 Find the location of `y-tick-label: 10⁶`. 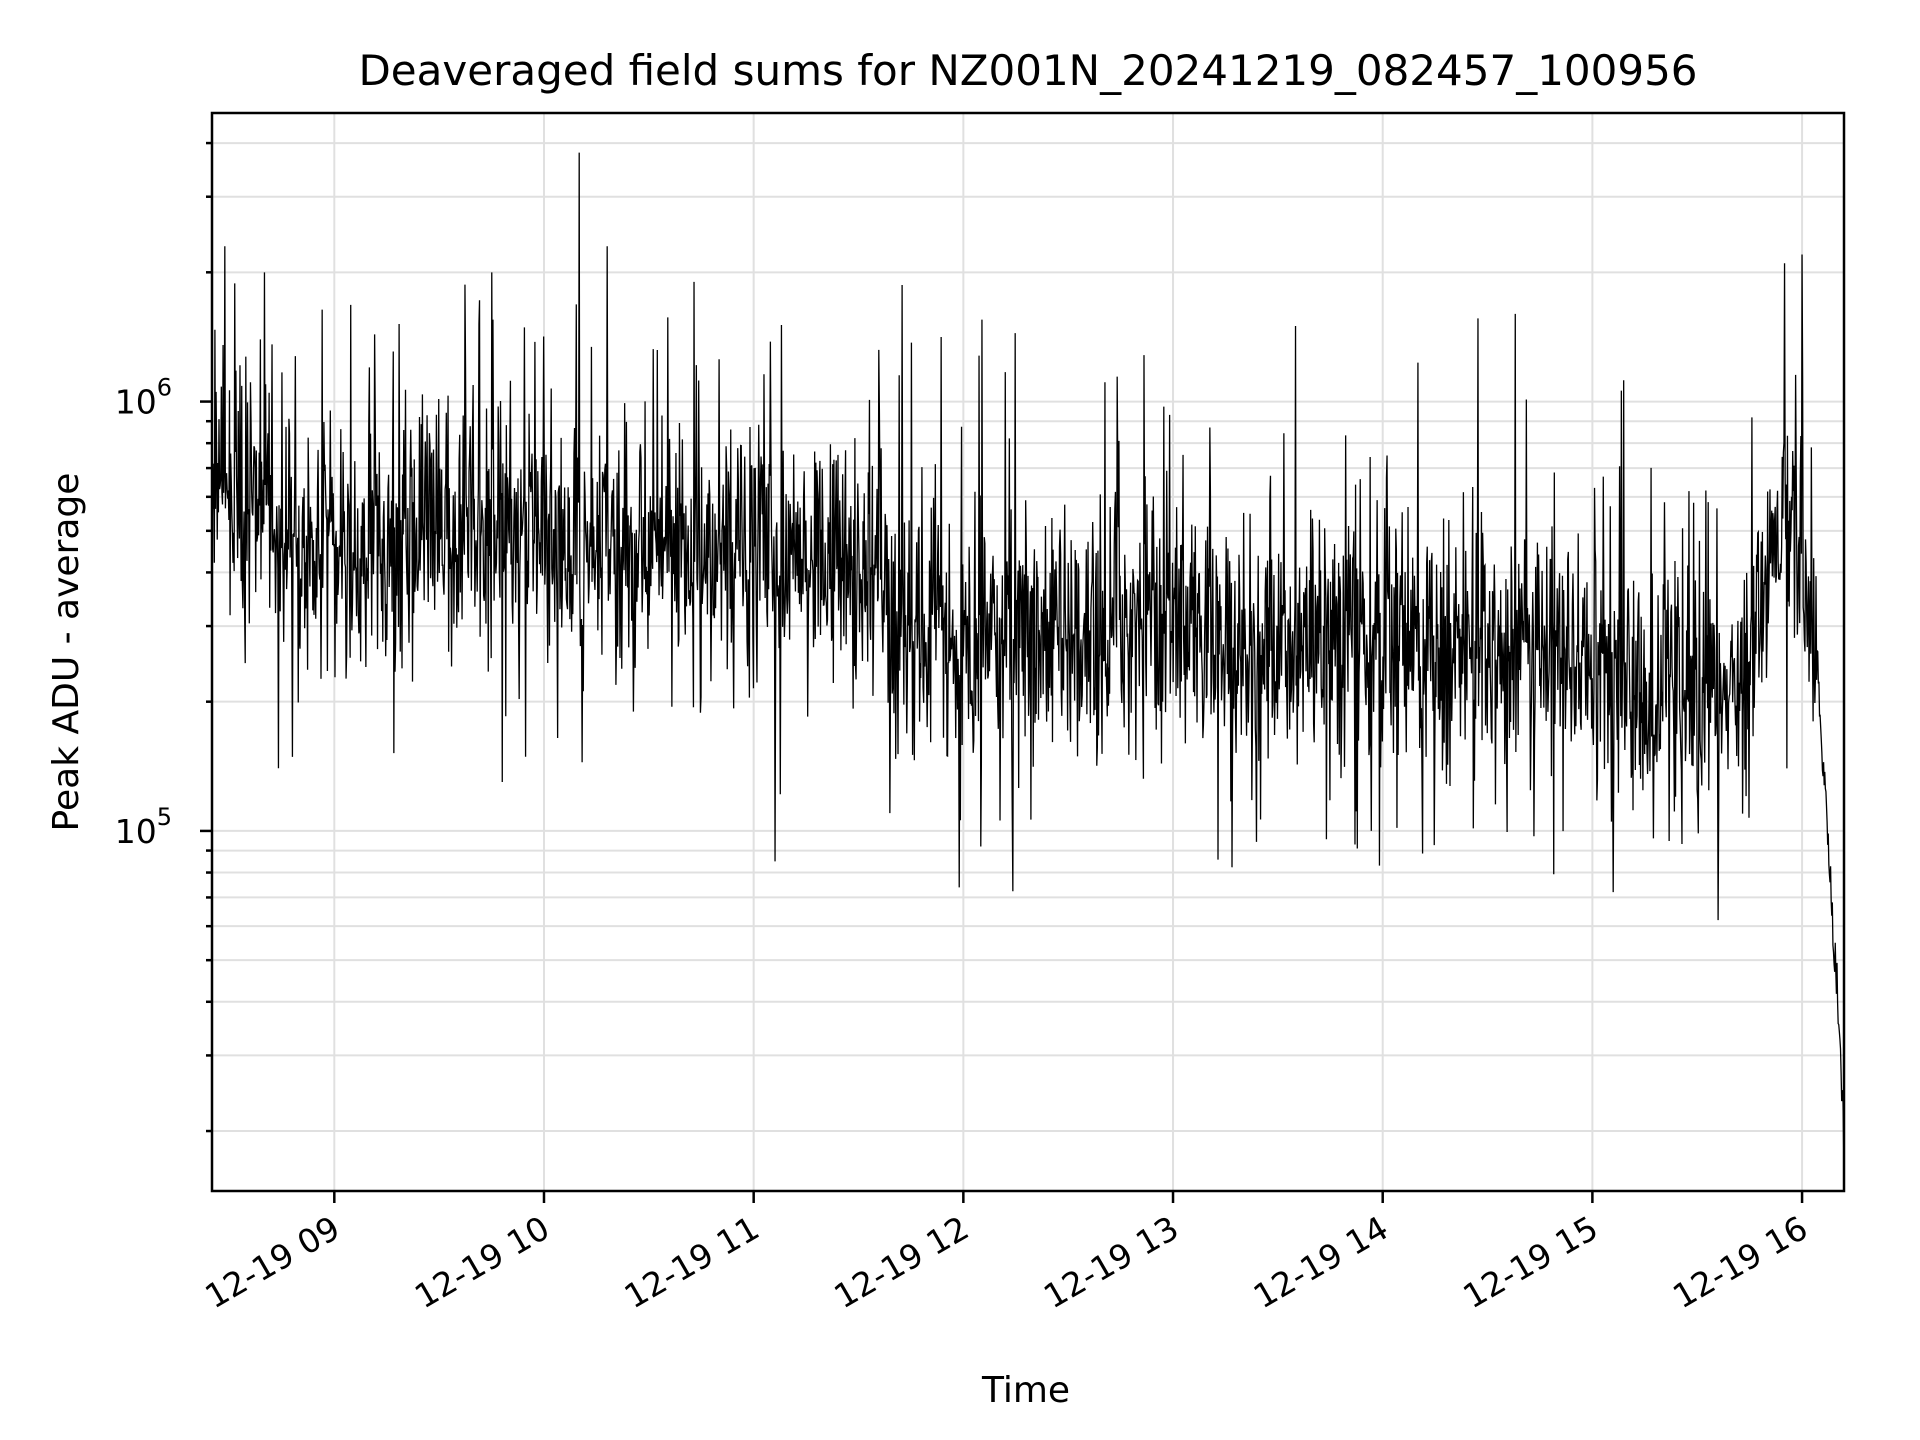

y-tick-label: 10⁶ is located at coordinates (143, 398).